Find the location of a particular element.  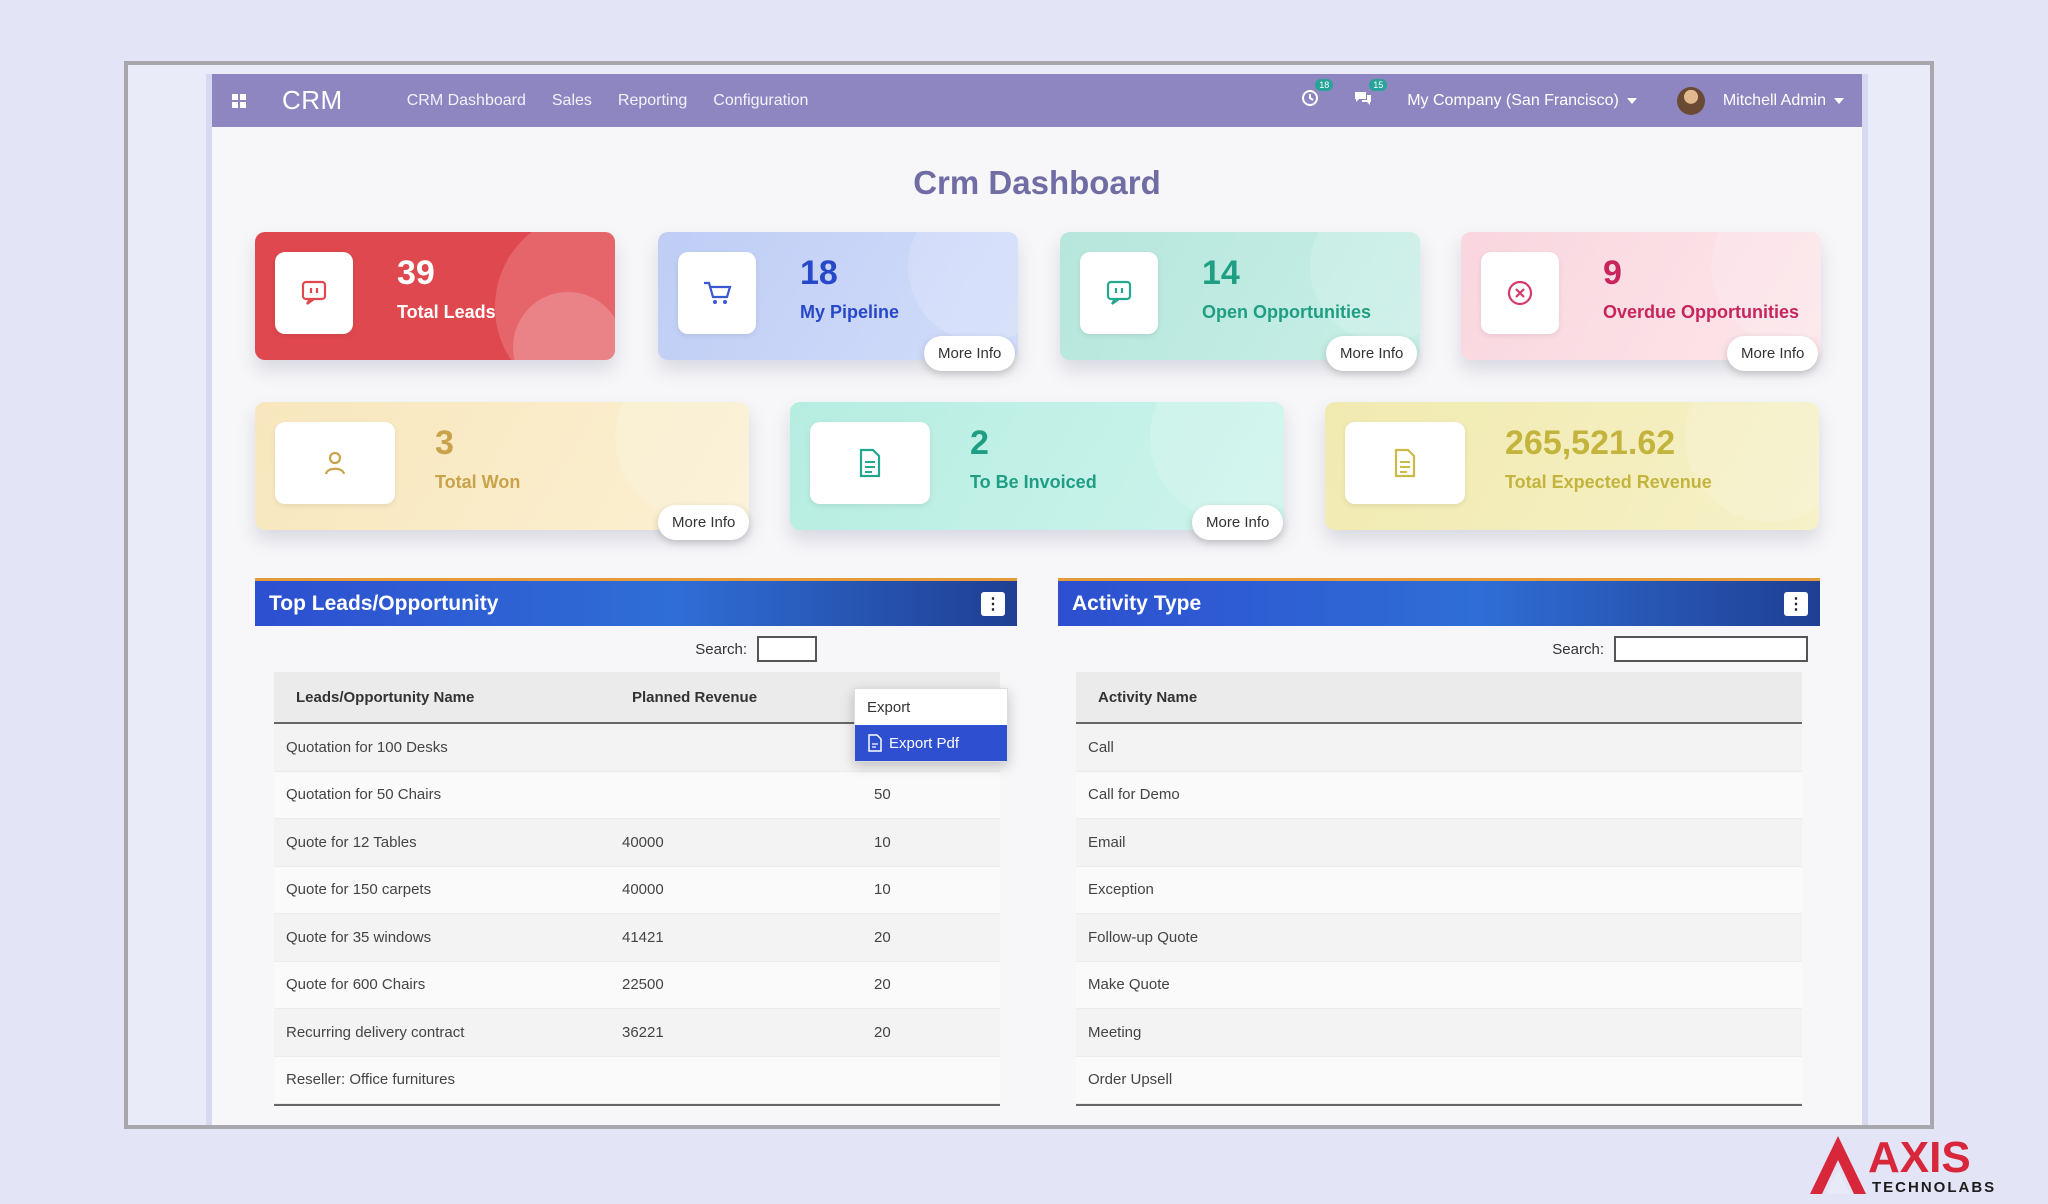

more-info-button-invoiced: More Info is located at coordinates (1238, 522).